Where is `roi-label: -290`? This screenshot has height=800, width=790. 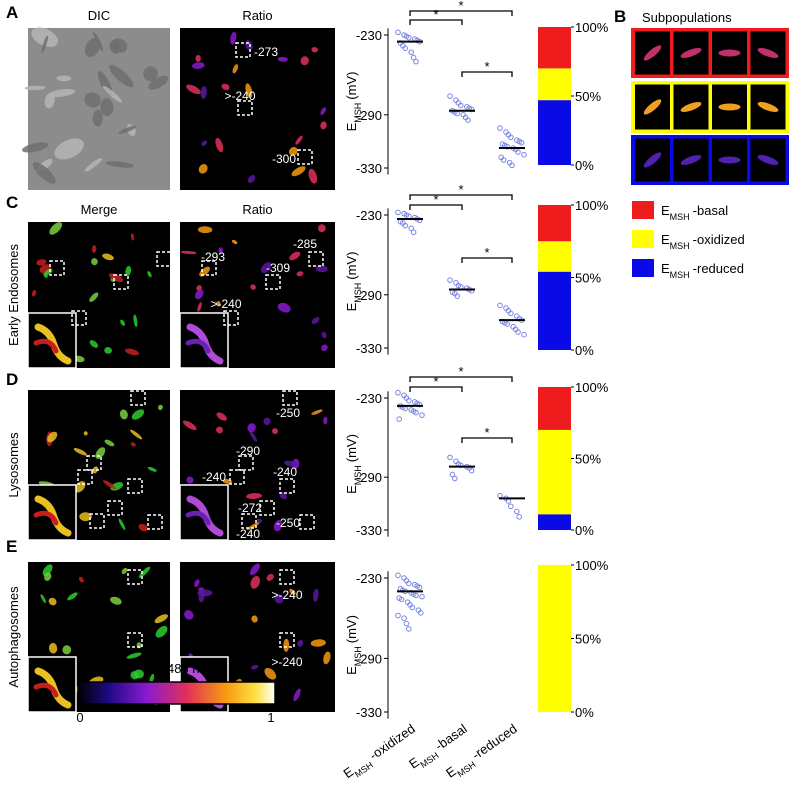
roi-label: -290 is located at coordinates (248, 451).